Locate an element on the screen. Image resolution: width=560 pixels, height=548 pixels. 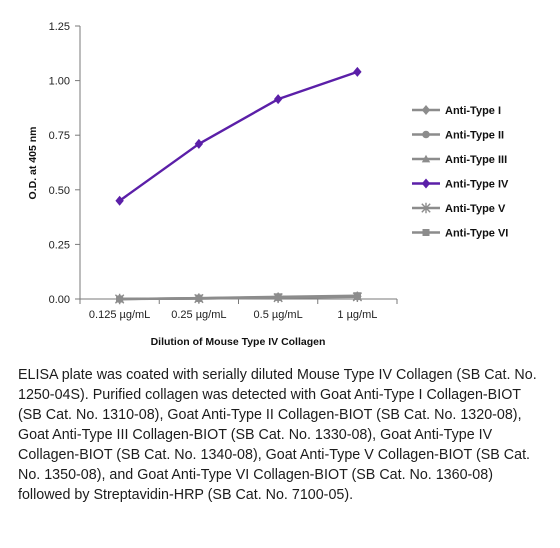
series-line-anti-type-iv is located at coordinates (238, 136).